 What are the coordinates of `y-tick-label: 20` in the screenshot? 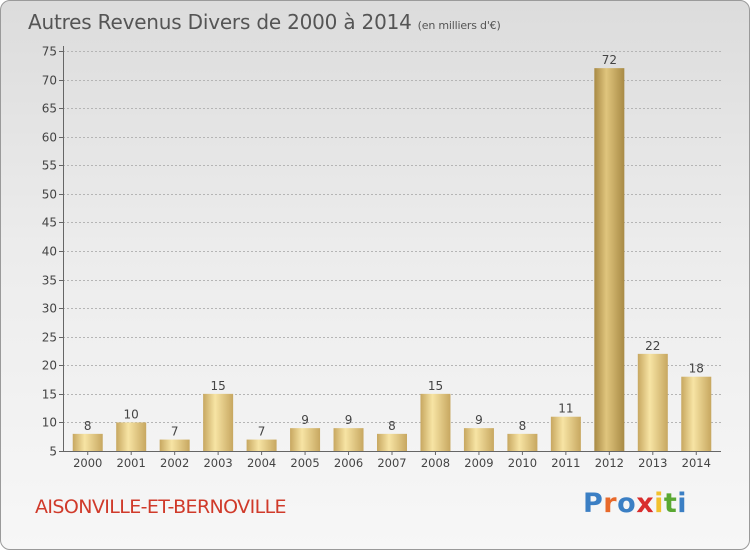 It's located at (49, 366).